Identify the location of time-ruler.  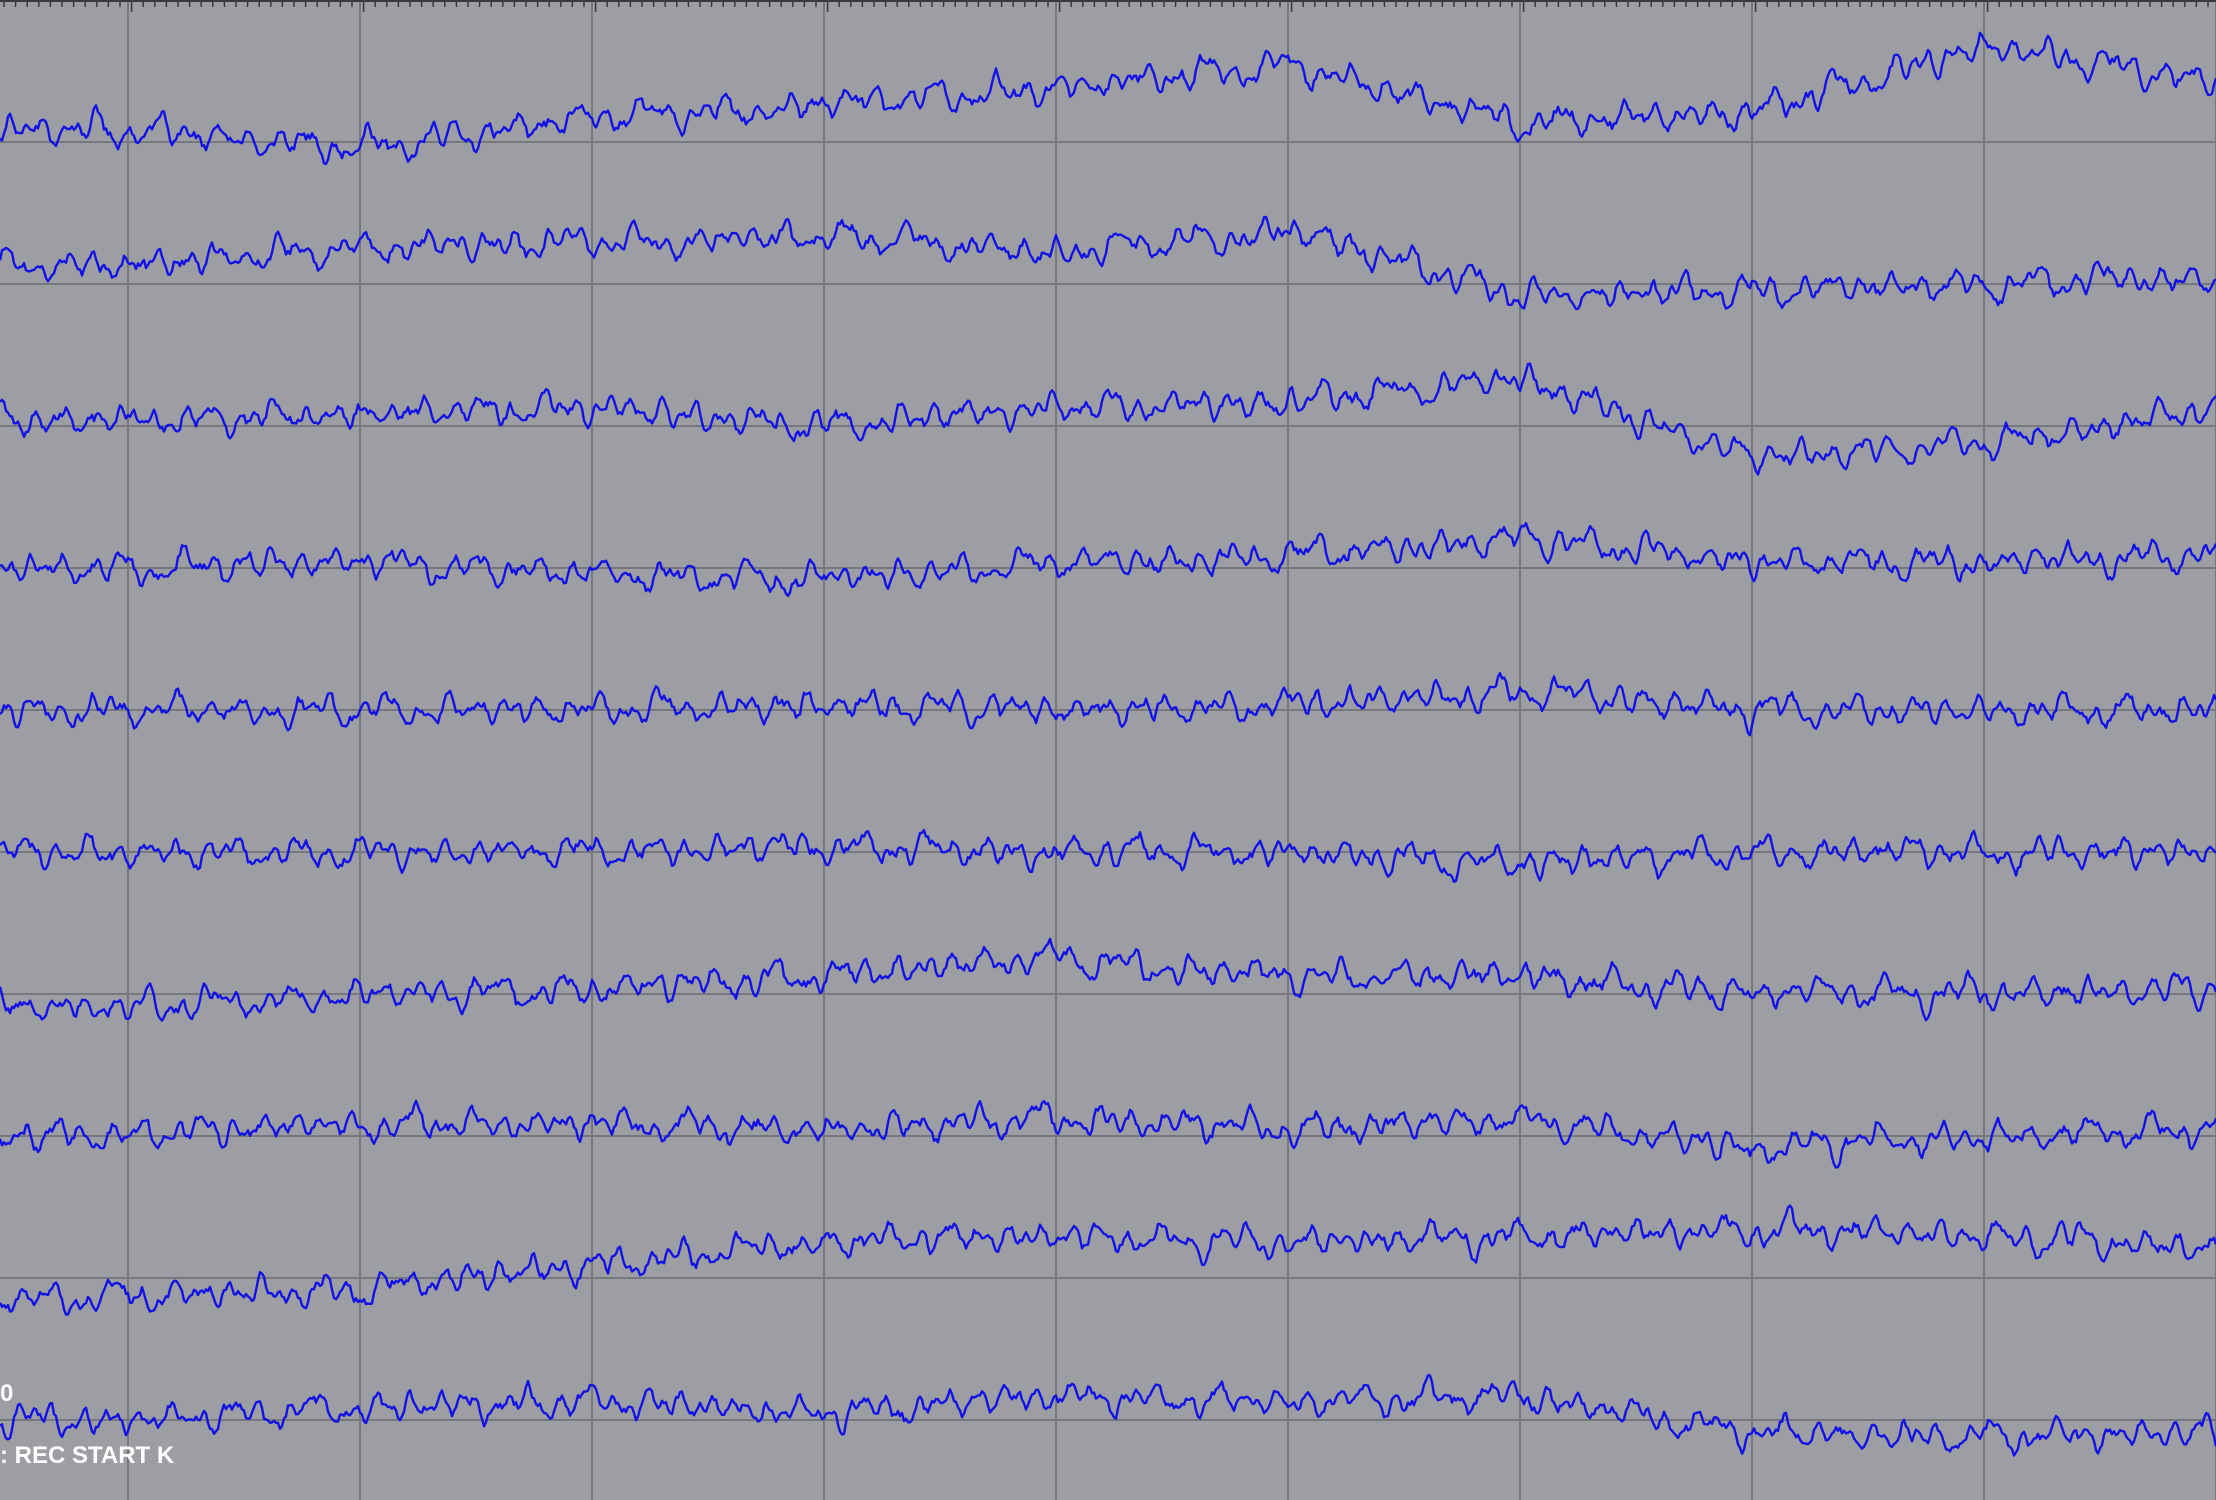
(1108, 6).